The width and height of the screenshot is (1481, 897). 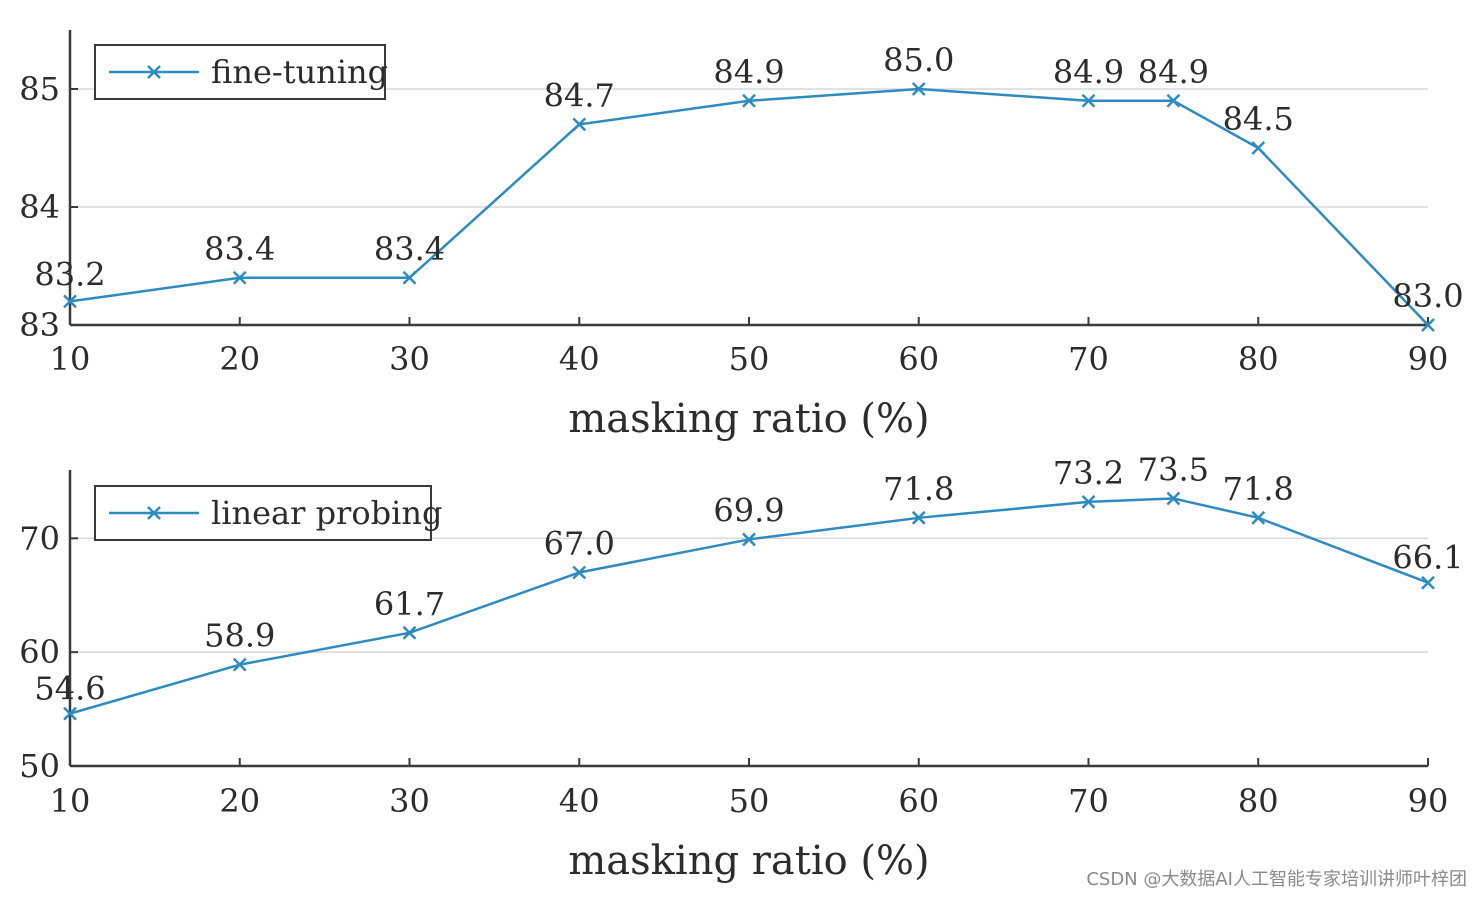 What do you see at coordinates (1427, 296) in the screenshot?
I see `data-label: 83.0` at bounding box center [1427, 296].